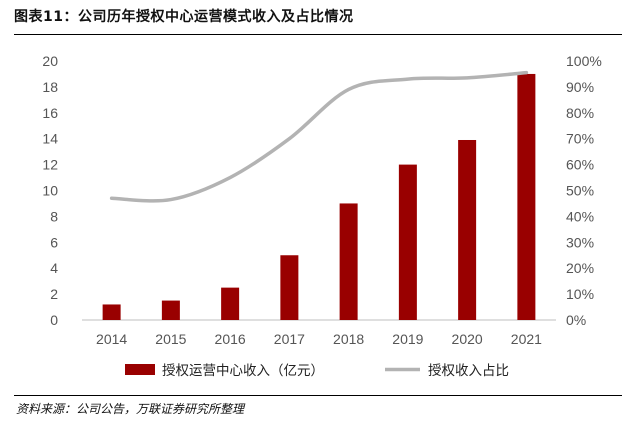 This screenshot has width=636, height=421. What do you see at coordinates (50, 61) in the screenshot?
I see `left-tick-label: 20` at bounding box center [50, 61].